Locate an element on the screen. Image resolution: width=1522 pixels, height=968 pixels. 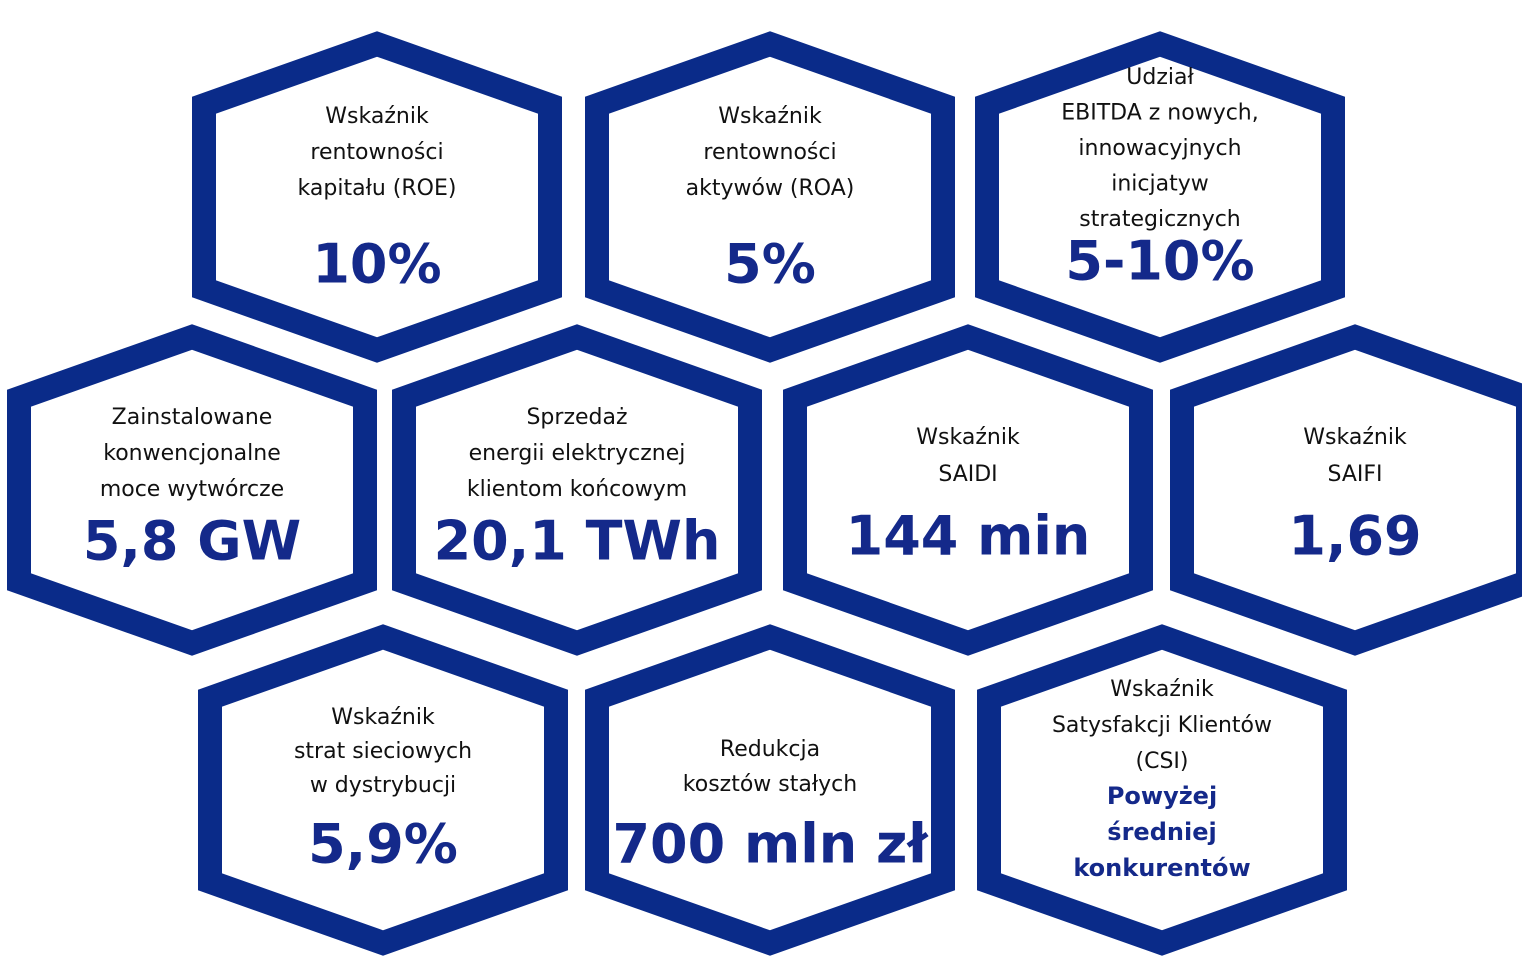
hexagon-label: EBITDA z nowych, is located at coordinates (1160, 113).